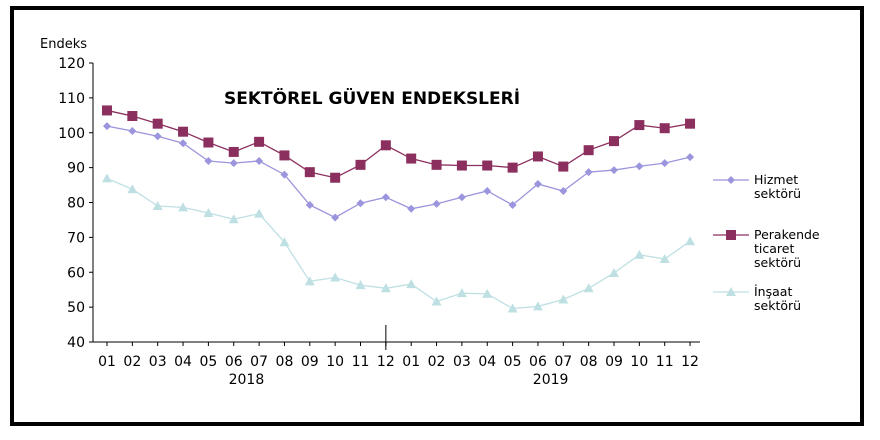 Image resolution: width=880 pixels, height=440 pixels. What do you see at coordinates (76, 204) in the screenshot?
I see `y-tick-label: 80` at bounding box center [76, 204].